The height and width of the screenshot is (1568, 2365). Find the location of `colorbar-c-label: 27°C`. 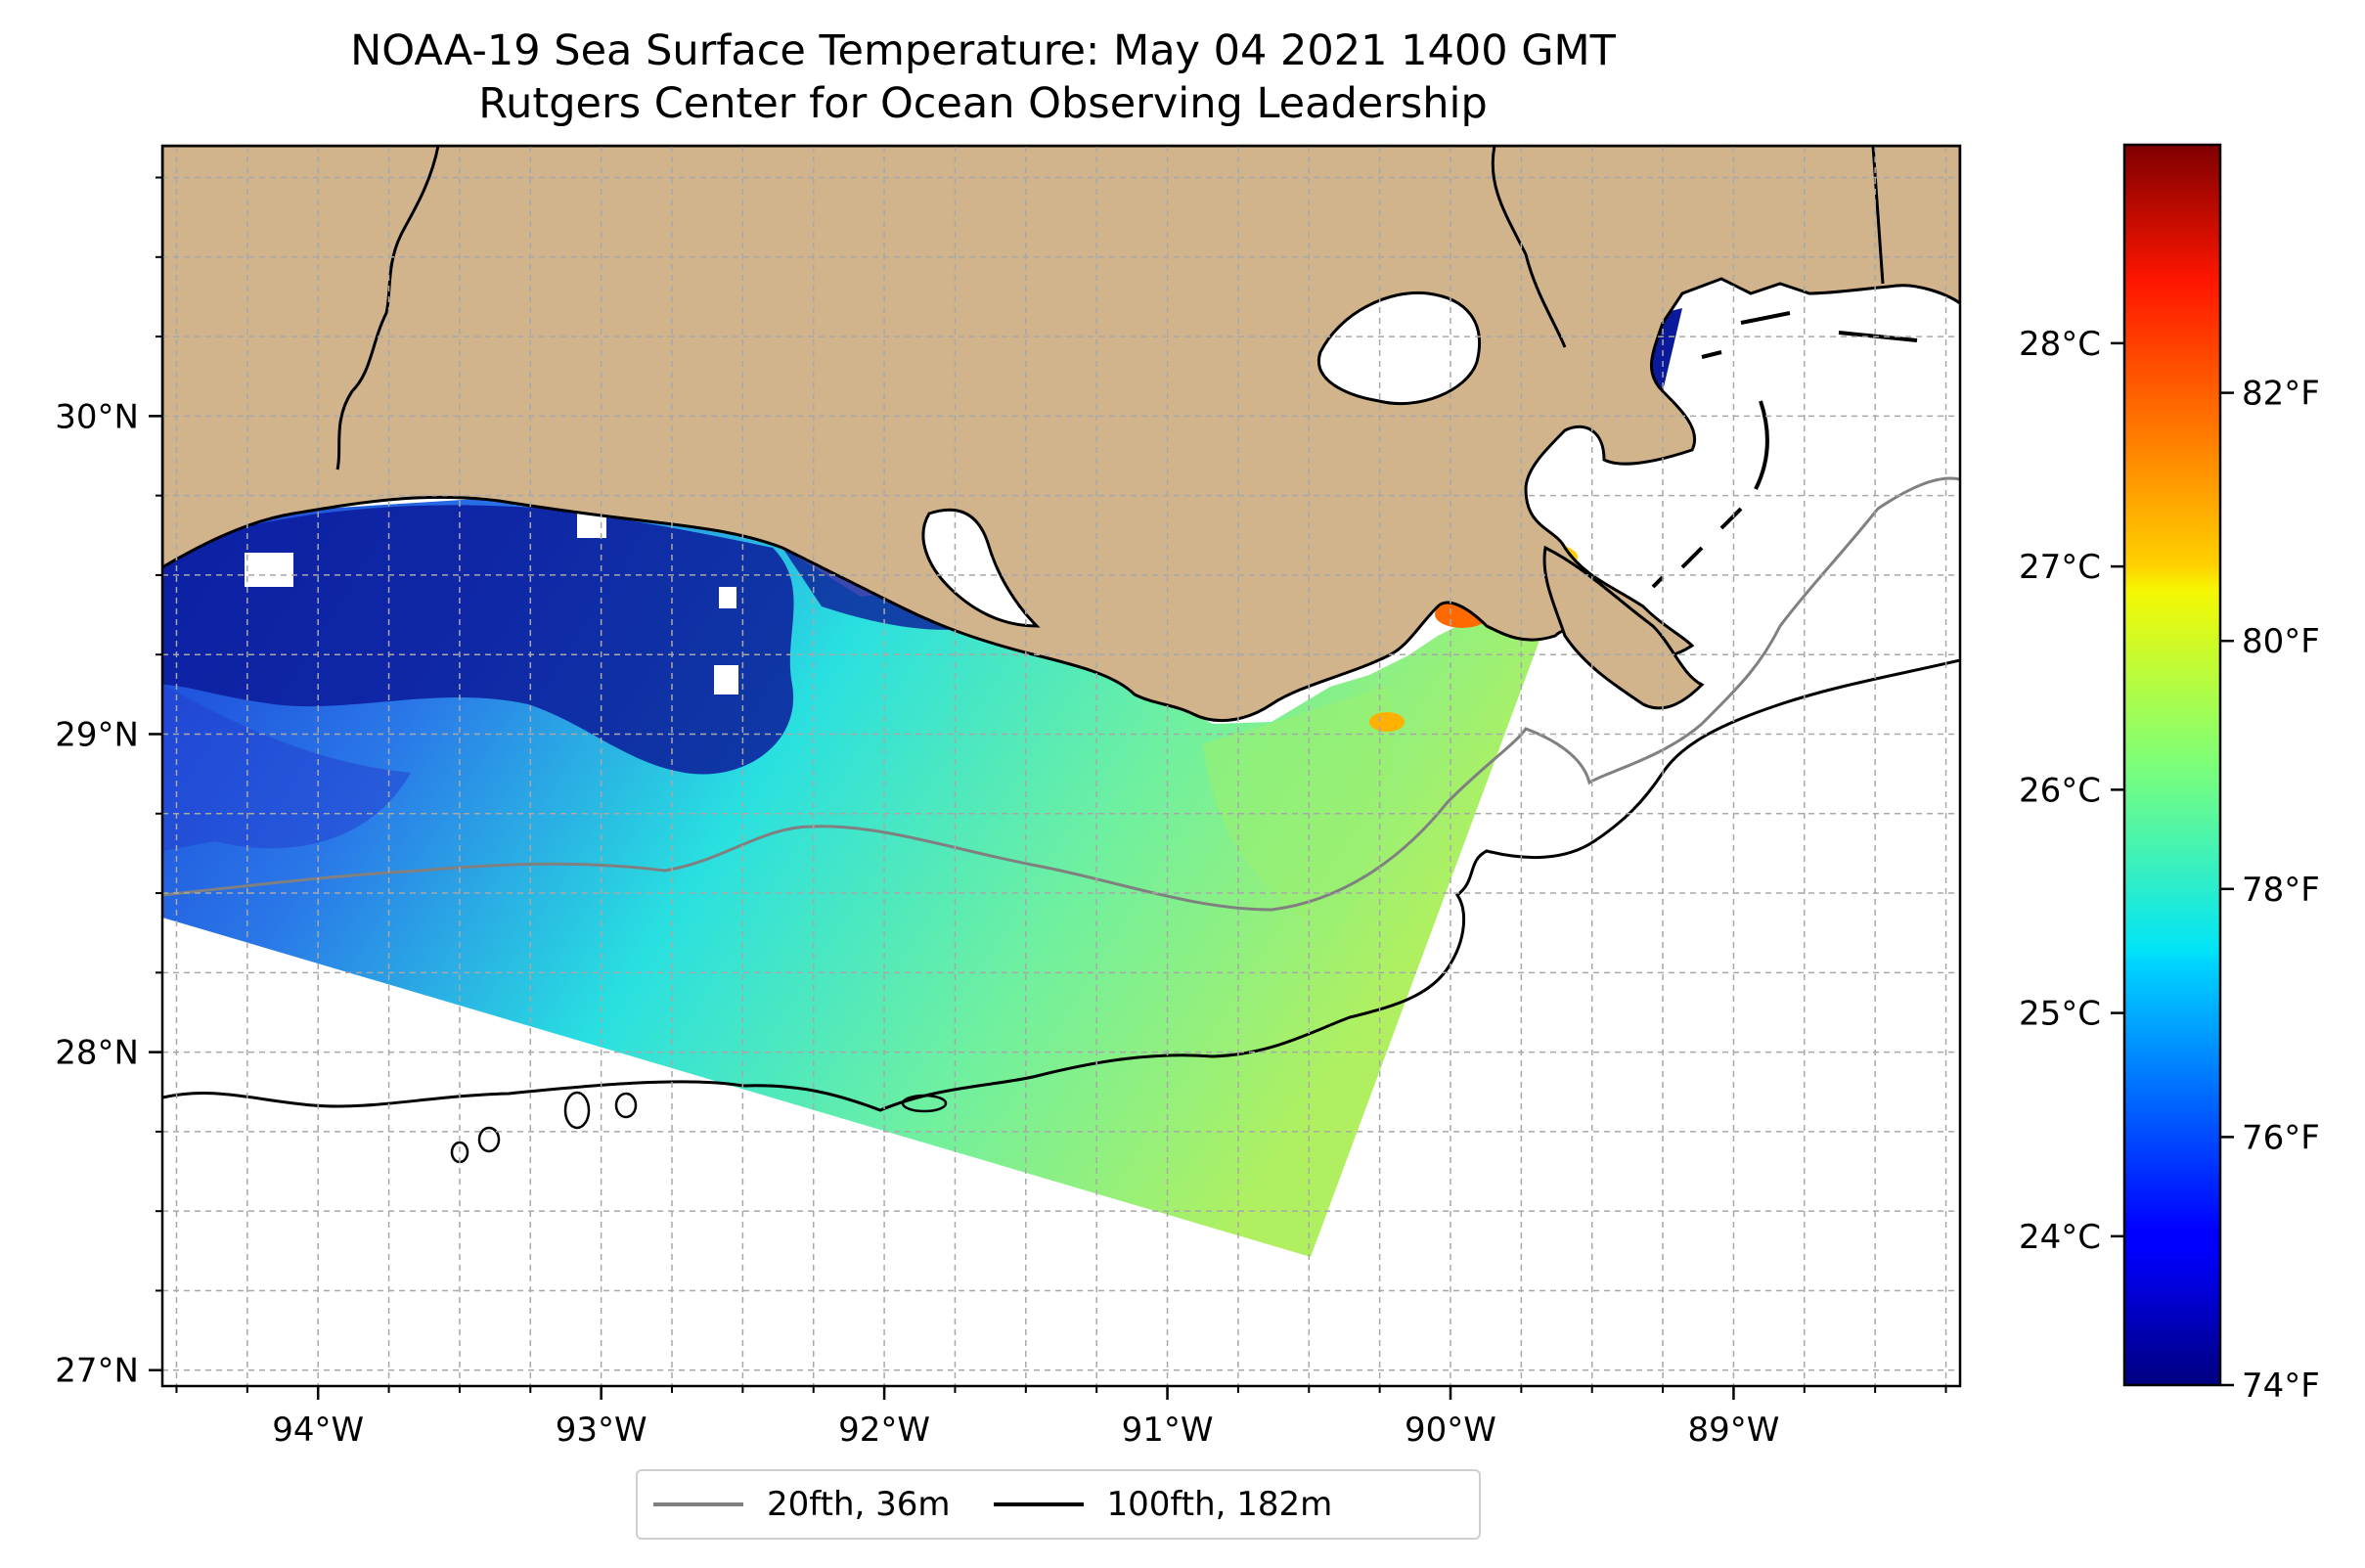

colorbar-c-label: 27°C is located at coordinates (2060, 567).